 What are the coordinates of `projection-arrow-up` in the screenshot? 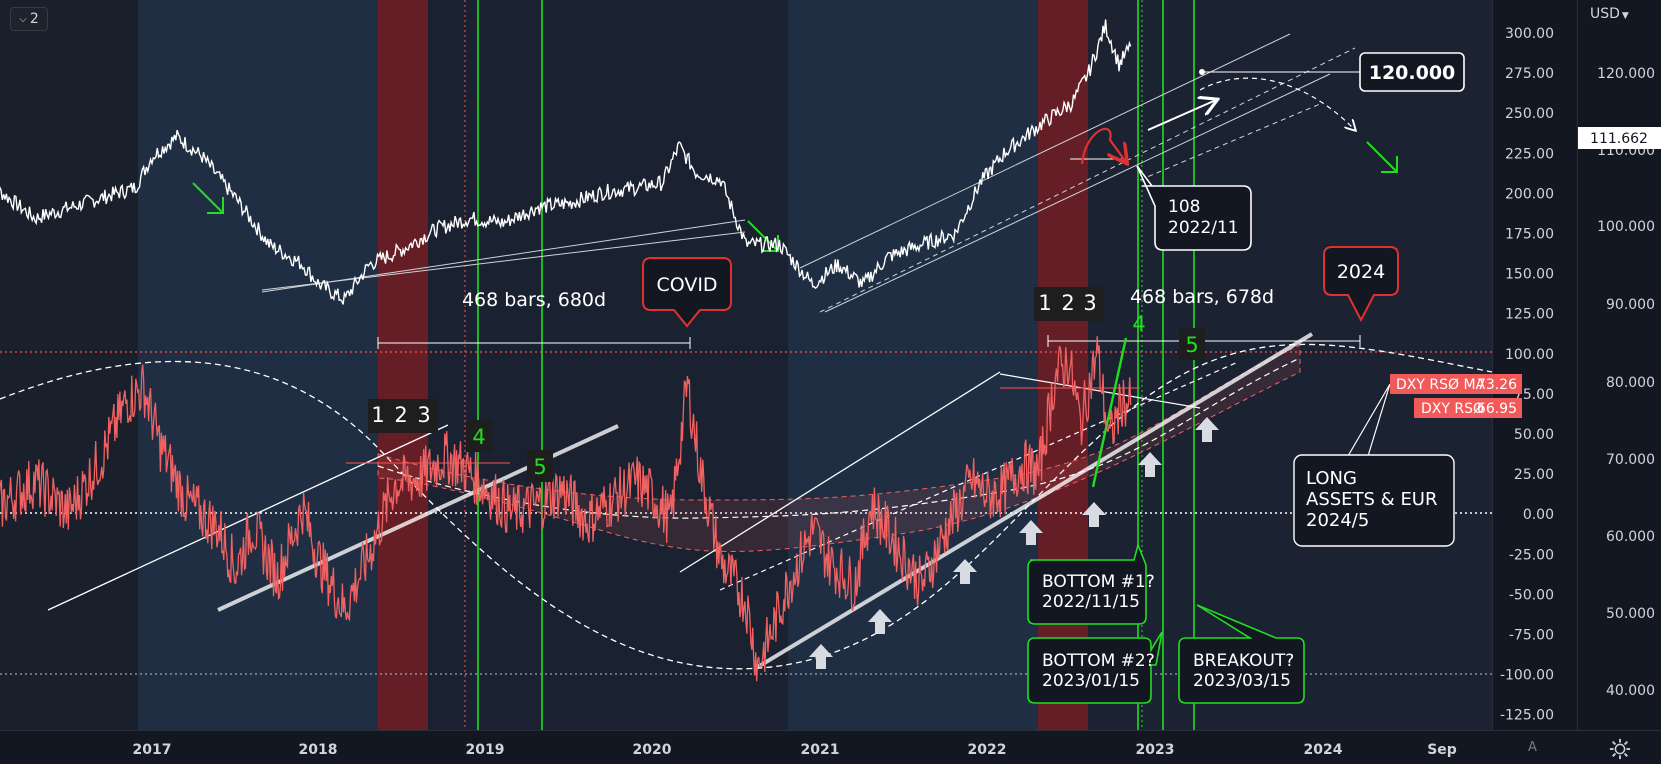 It's located at (1181, 115).